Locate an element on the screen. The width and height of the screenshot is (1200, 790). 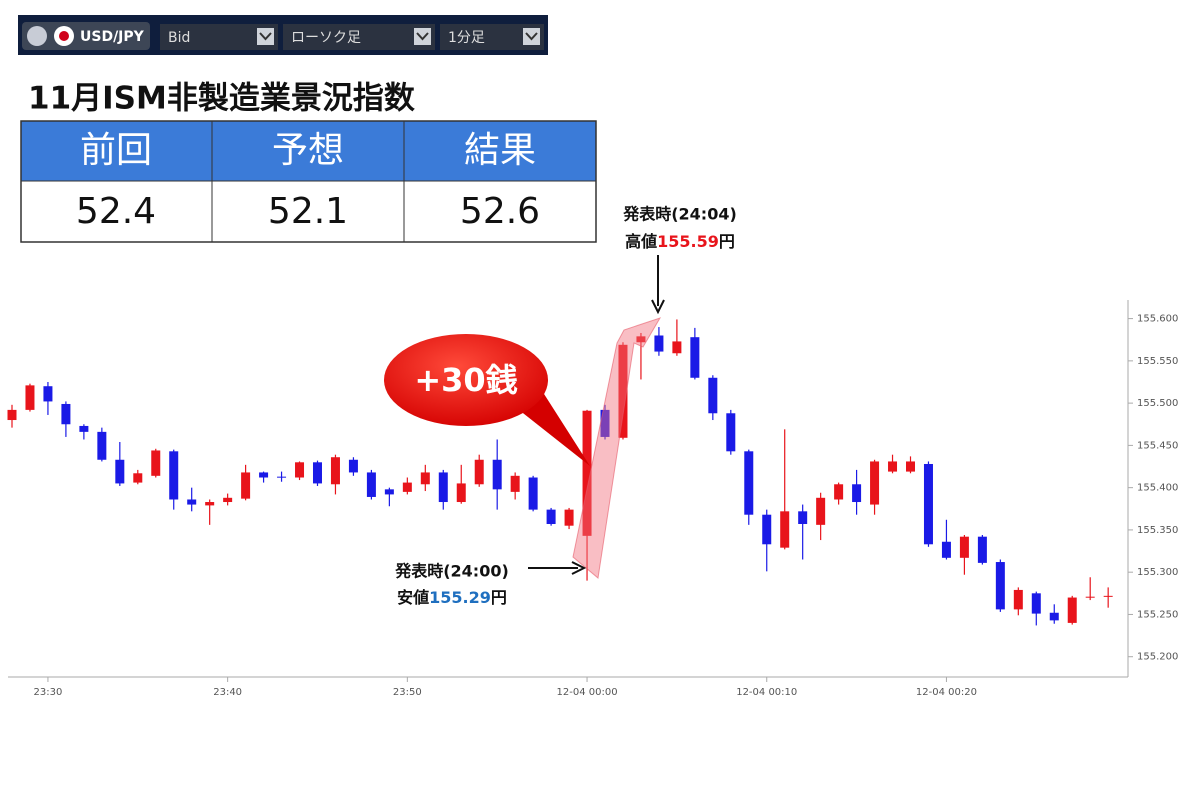
low-annotation: 安値155.29円 is located at coordinates (452, 597).